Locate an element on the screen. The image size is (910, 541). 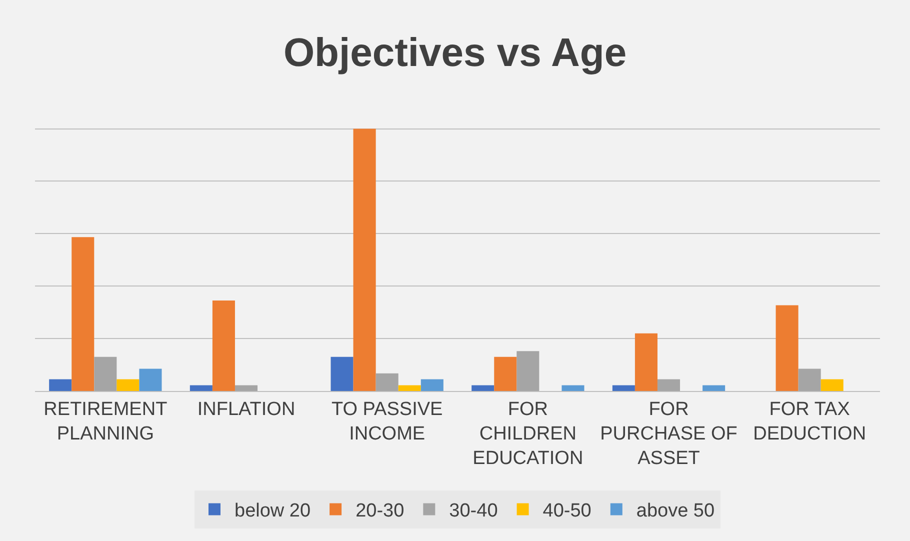
chart-title: Objectives vs Age is located at coordinates (455, 52).